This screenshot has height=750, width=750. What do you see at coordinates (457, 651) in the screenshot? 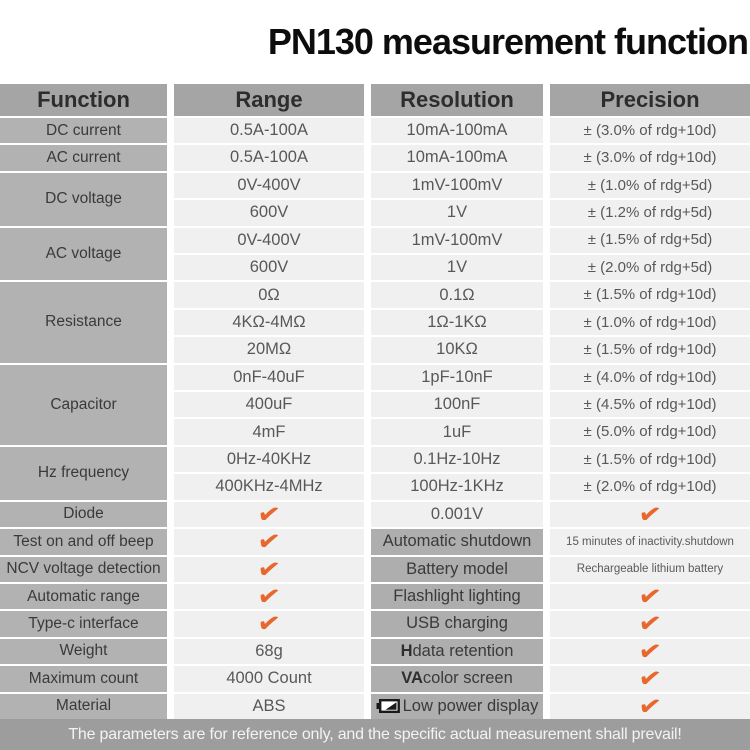
I see `resolution-cell: H data retention` at bounding box center [457, 651].